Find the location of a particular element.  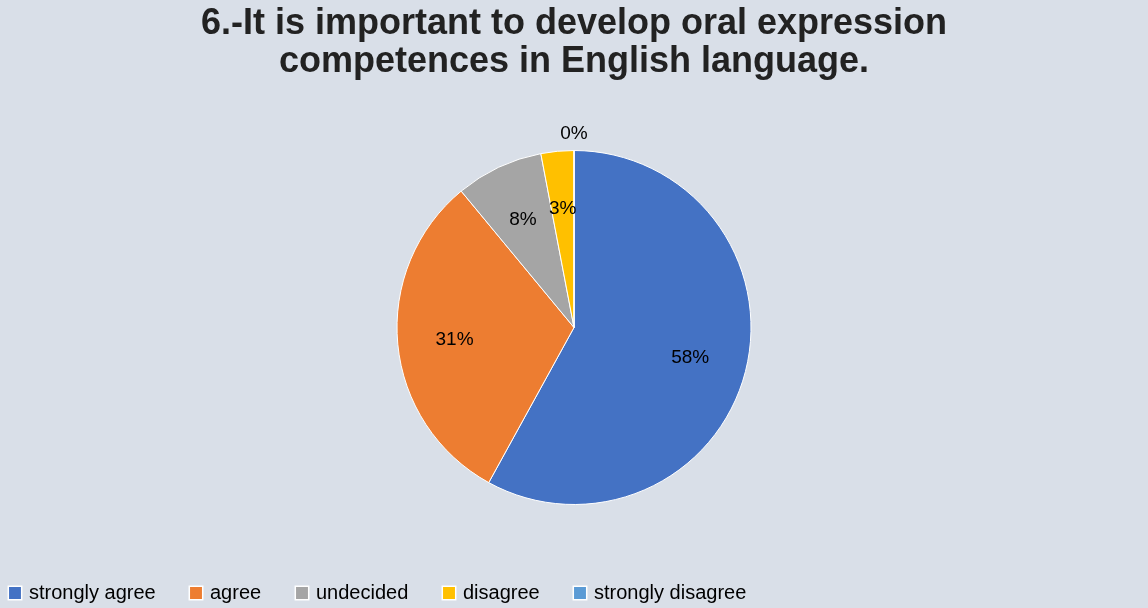

text: 0% is located at coordinates (574, 132).